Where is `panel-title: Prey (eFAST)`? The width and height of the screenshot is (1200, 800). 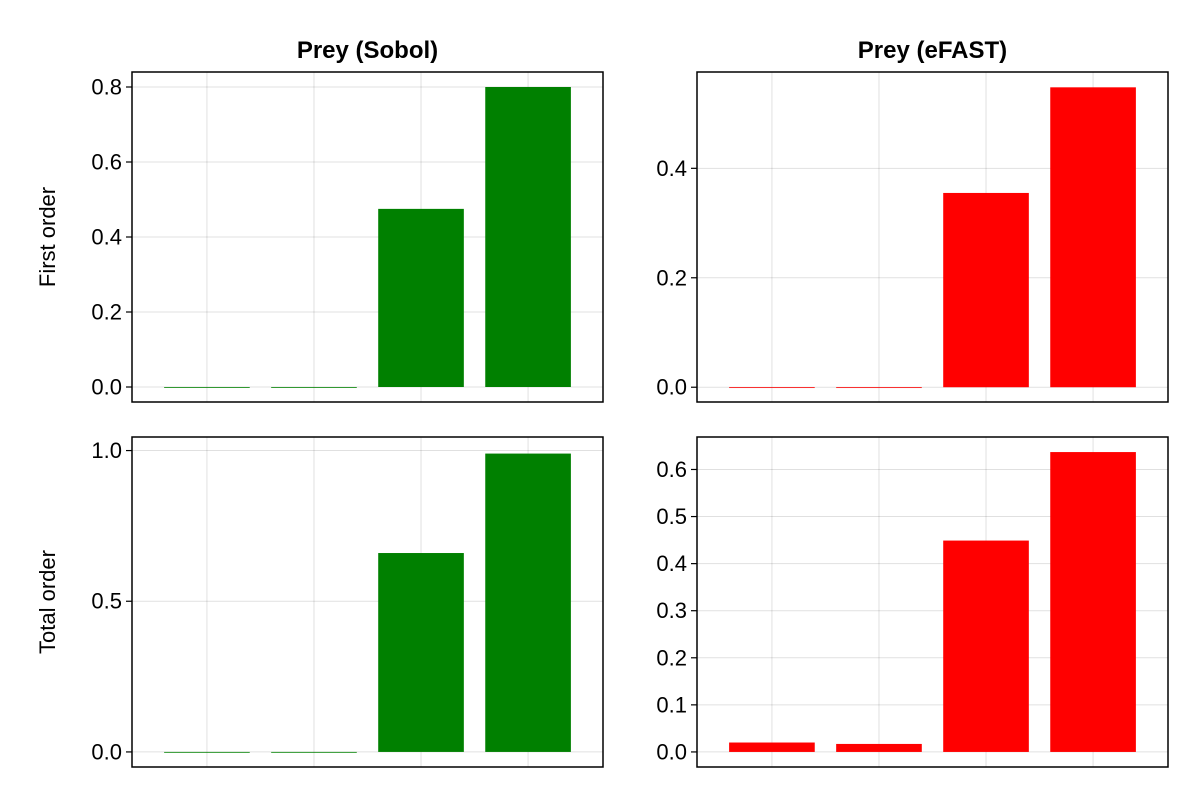 panel-title: Prey (eFAST) is located at coordinates (932, 50).